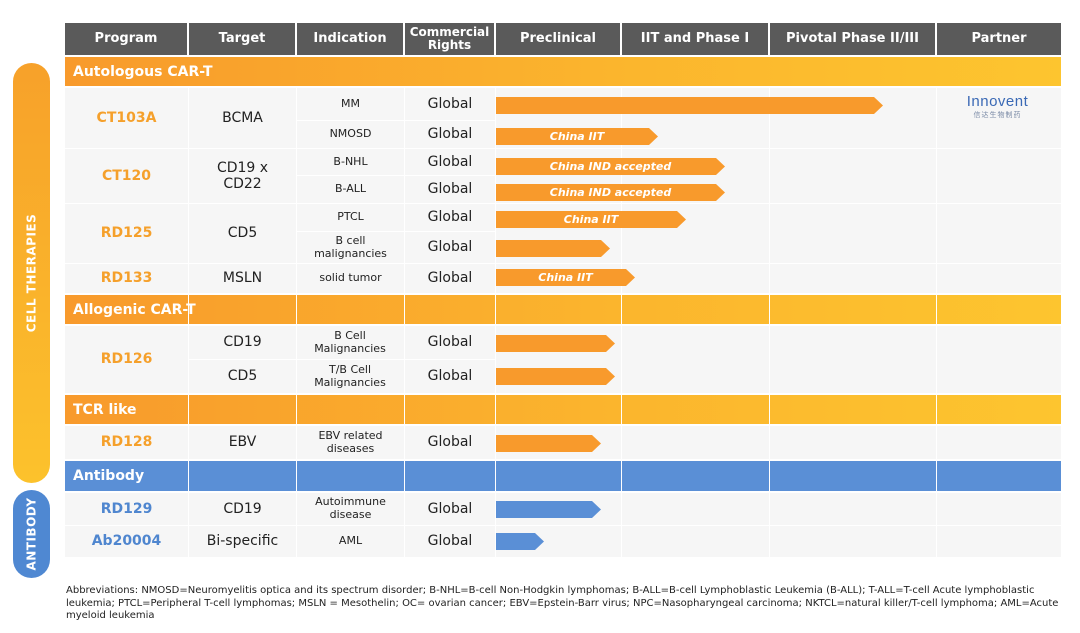 Image resolution: width=1080 pixels, height=633 pixels. I want to click on rights-rd125-bcell: Global, so click(450, 247).